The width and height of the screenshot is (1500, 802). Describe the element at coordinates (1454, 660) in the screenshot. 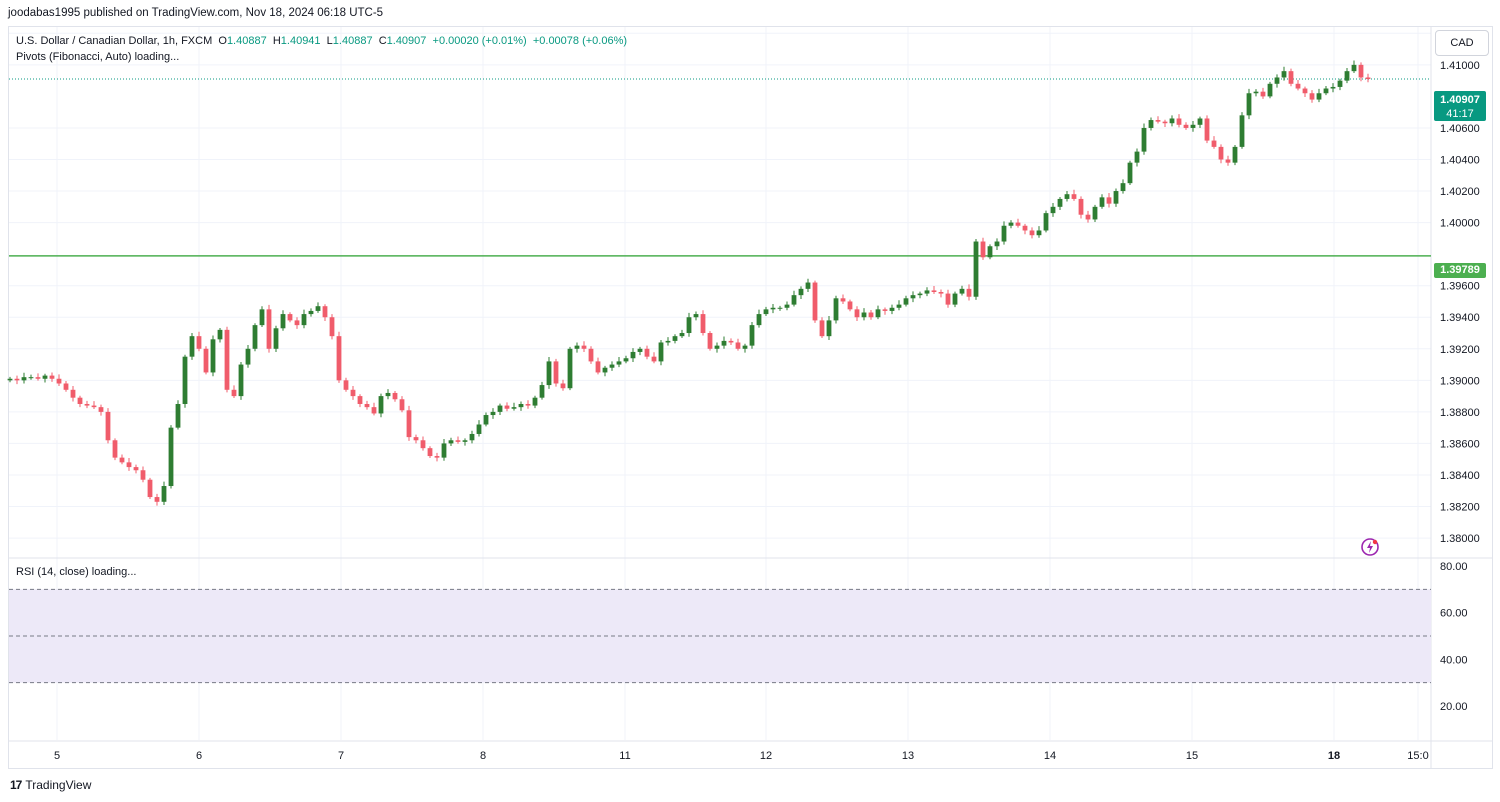

I see `rsi-tick-label: 40.00` at that location.